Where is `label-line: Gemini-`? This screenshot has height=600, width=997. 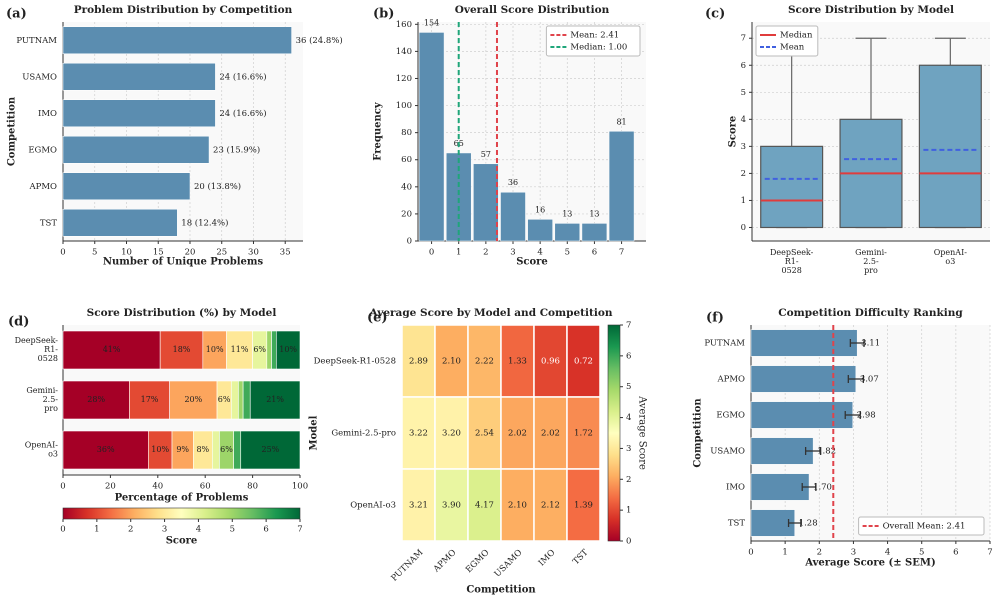 label-line: Gemini- is located at coordinates (871, 252).